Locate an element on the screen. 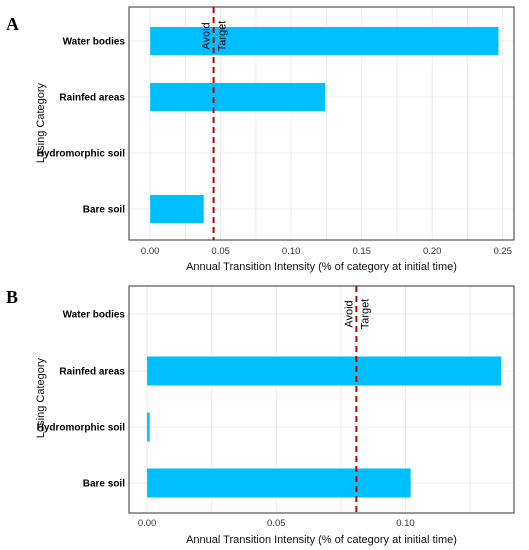  x-tick-label: 0.15 is located at coordinates (361, 251).